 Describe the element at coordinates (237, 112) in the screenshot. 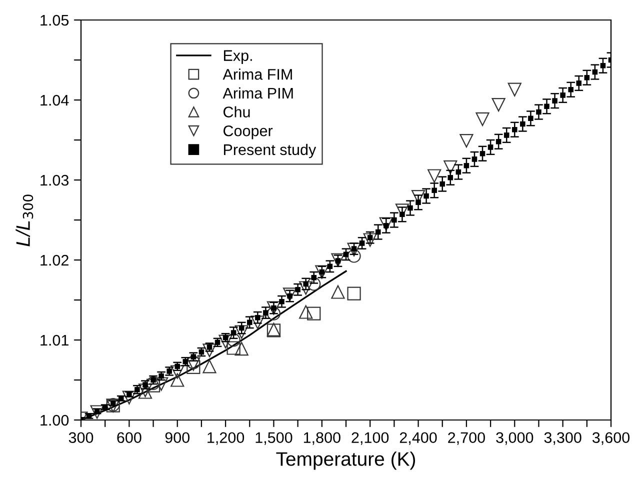

I see `legend-label: Chu` at that location.